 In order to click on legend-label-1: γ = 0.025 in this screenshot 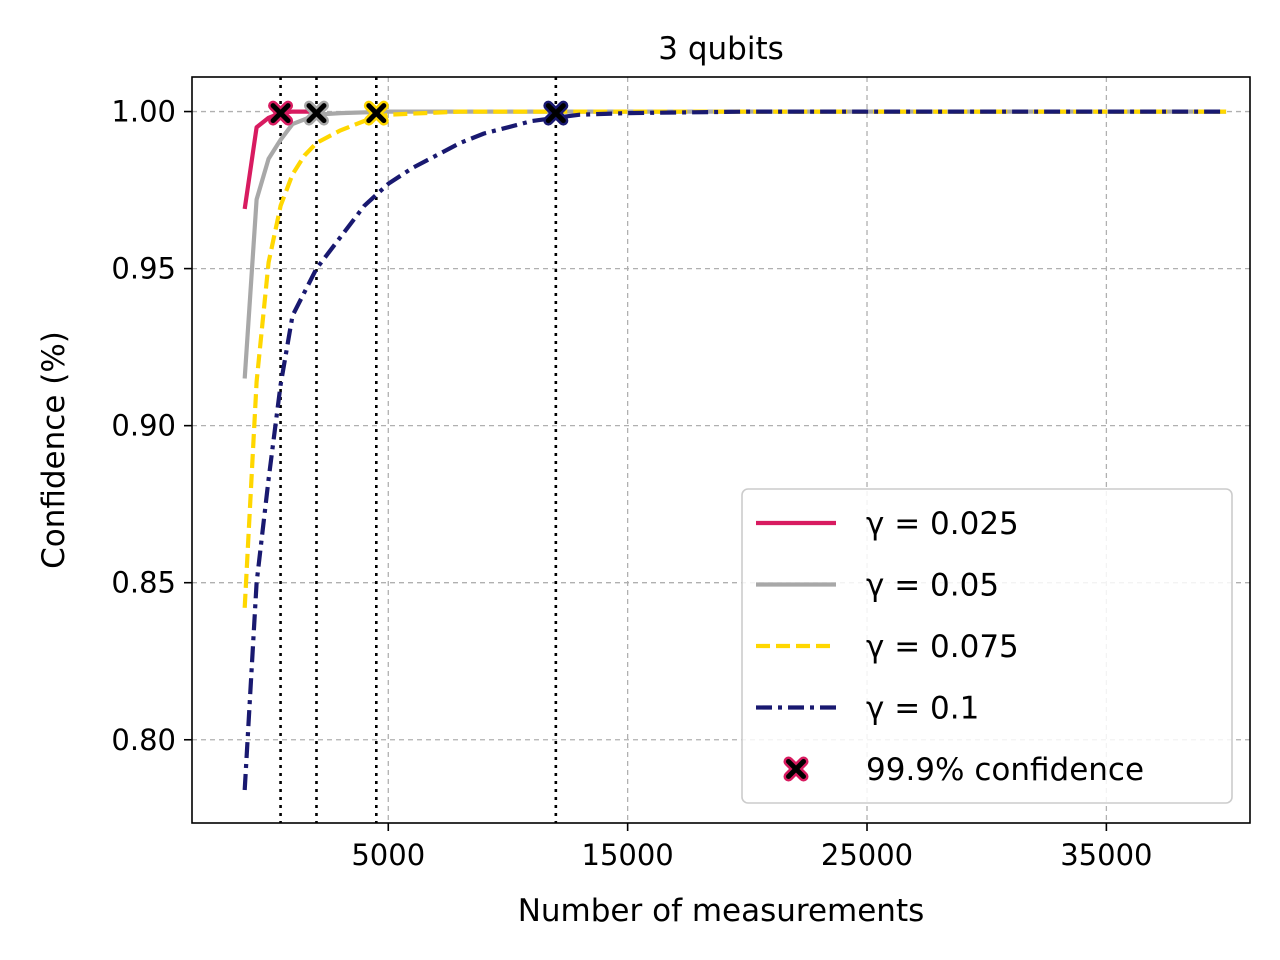, I will do `click(942, 524)`.